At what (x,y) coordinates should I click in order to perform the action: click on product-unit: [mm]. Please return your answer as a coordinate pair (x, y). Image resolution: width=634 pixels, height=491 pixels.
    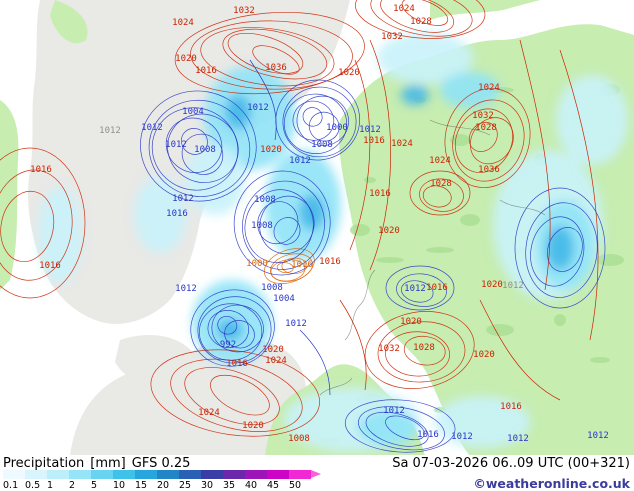
    Looking at the image, I should click on (108, 463).